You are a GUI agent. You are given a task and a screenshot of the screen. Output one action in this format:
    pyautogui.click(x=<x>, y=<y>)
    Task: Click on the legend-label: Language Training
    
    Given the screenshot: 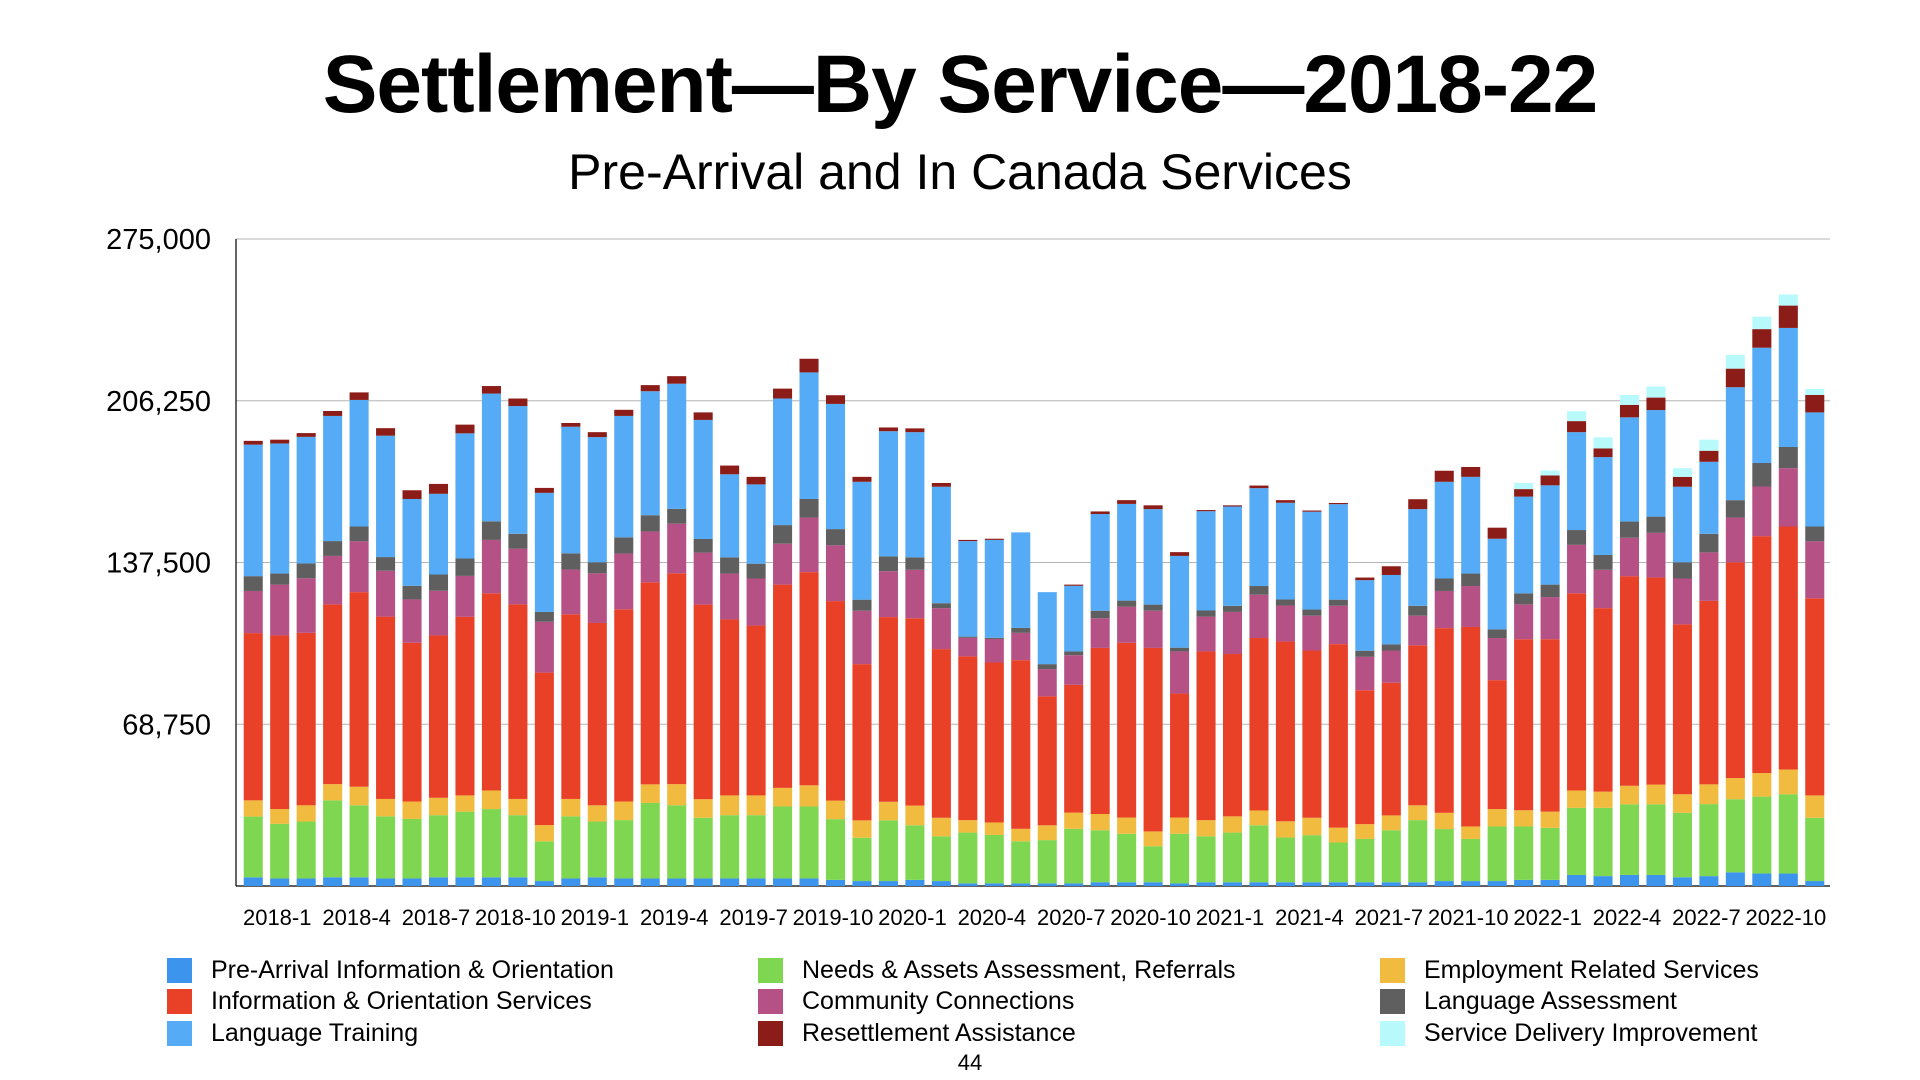 What is the action you would take?
    pyautogui.click(x=315, y=1032)
    